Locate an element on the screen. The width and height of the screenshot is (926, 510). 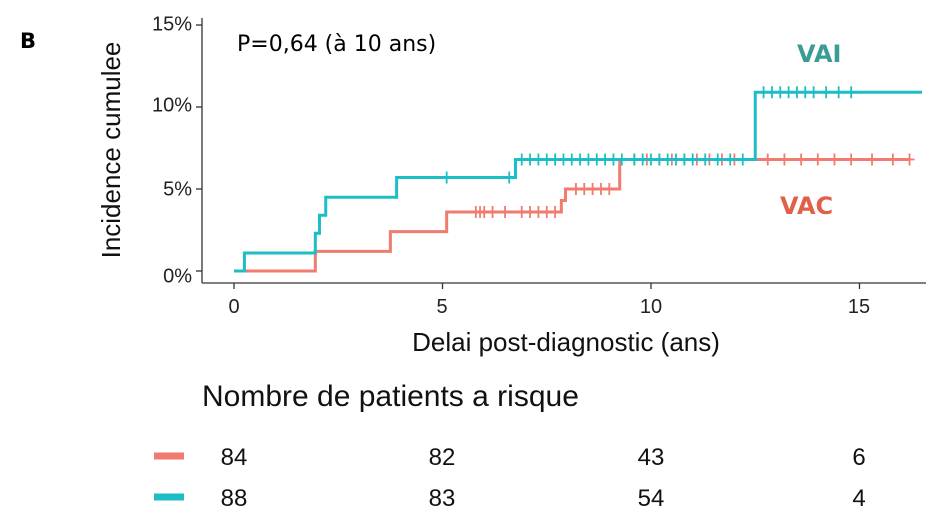
y-tick-label-15: 15% is located at coordinates (172, 24).